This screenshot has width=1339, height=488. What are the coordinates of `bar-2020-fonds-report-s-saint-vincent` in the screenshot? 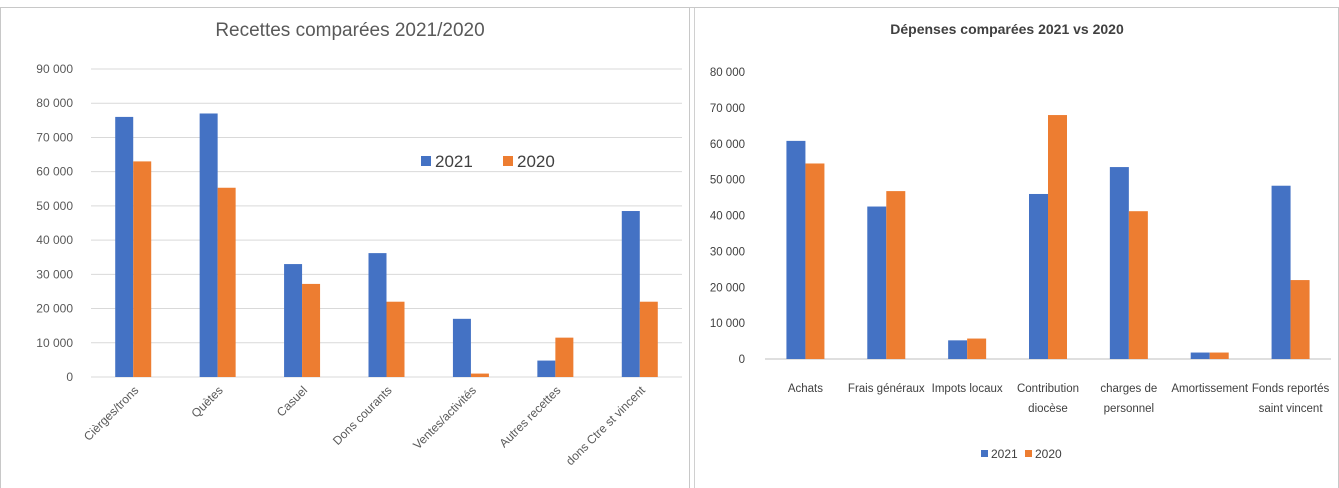 It's located at (1300, 319).